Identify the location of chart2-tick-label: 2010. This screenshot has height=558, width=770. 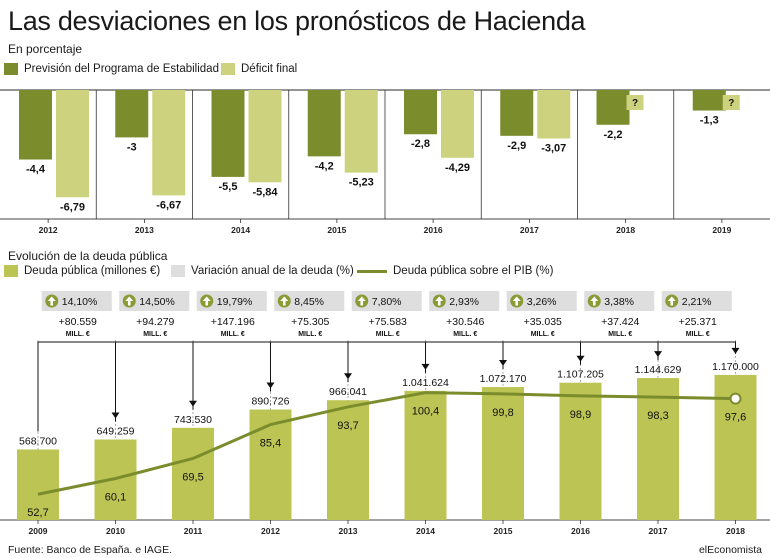
(115, 531).